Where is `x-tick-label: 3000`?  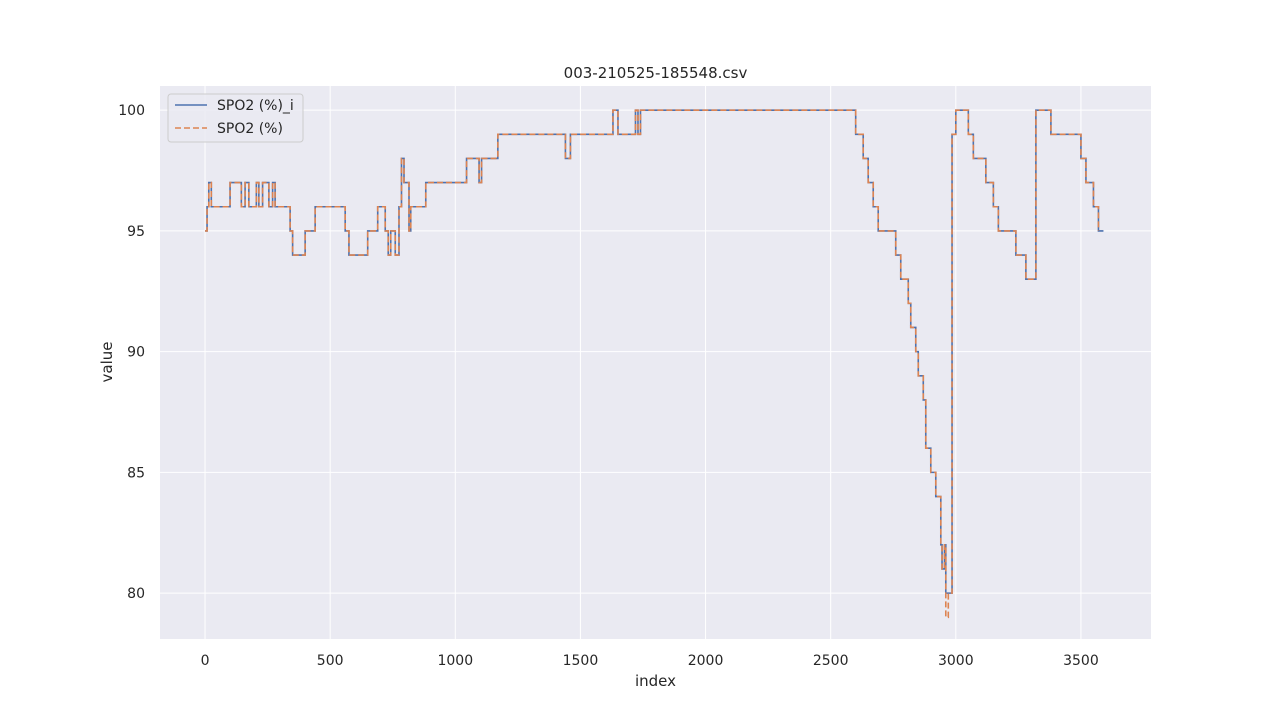
x-tick-label: 3000 is located at coordinates (956, 661).